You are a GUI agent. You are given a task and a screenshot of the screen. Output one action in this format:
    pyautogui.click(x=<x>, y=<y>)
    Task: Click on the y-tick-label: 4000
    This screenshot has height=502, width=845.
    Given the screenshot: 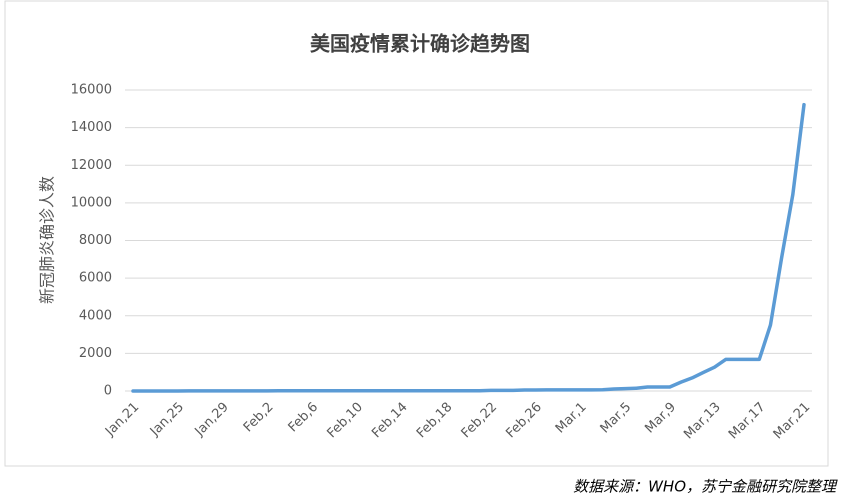 What is the action you would take?
    pyautogui.click(x=95, y=315)
    